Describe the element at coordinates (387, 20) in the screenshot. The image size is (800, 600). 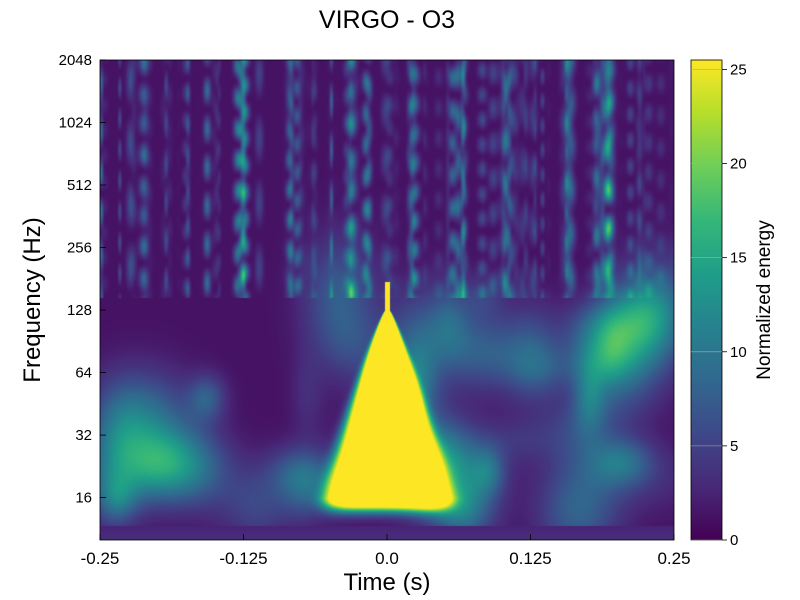
I see `chart-title: VIRGO - O3` at that location.